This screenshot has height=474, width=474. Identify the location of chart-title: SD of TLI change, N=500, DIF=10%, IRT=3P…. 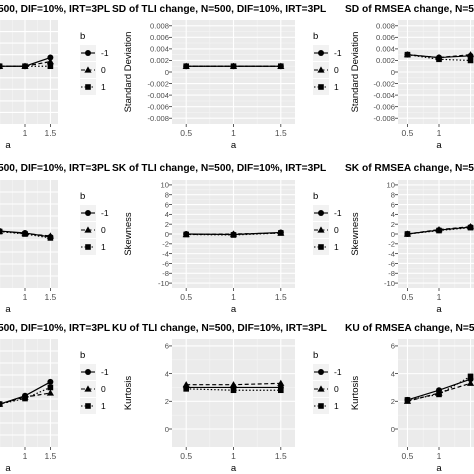
(219, 9).